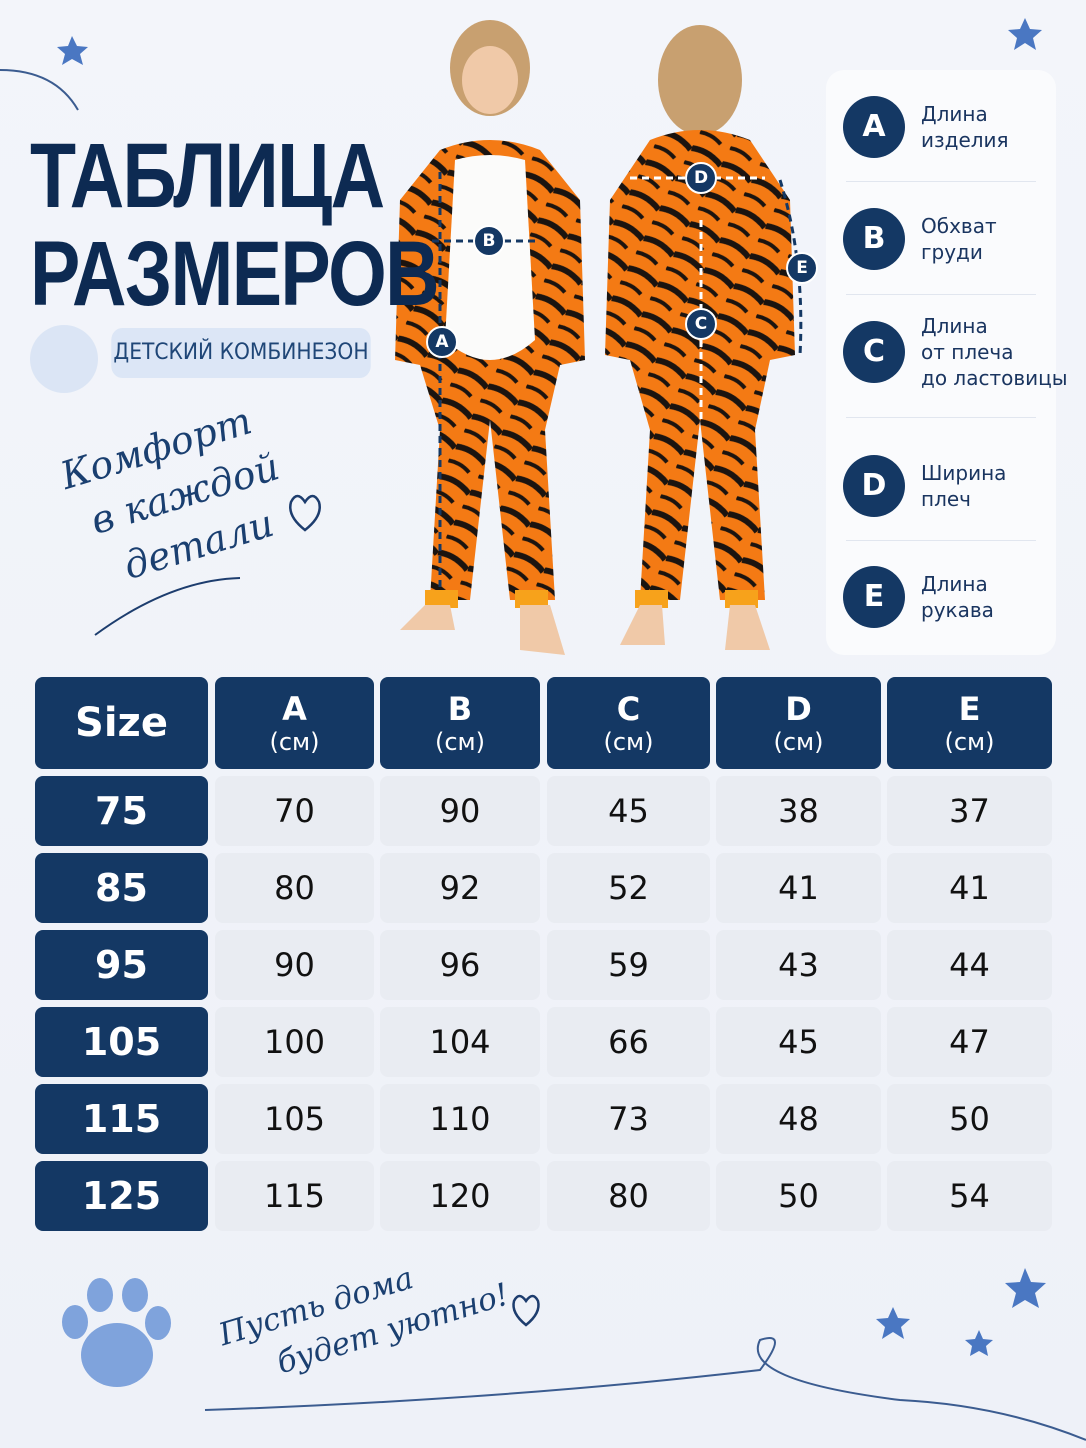  What do you see at coordinates (294, 1196) in the screenshot?
I see `value-cell: 115` at bounding box center [294, 1196].